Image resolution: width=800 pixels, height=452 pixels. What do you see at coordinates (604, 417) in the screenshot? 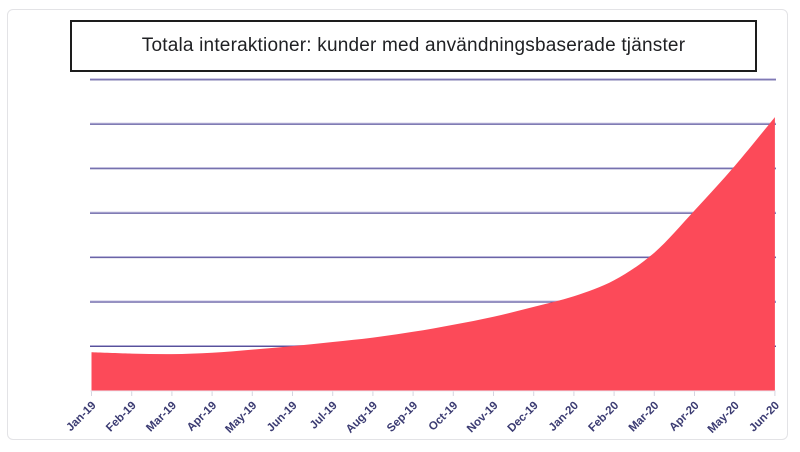
I see `x-axis-label: Feb-20` at bounding box center [604, 417].